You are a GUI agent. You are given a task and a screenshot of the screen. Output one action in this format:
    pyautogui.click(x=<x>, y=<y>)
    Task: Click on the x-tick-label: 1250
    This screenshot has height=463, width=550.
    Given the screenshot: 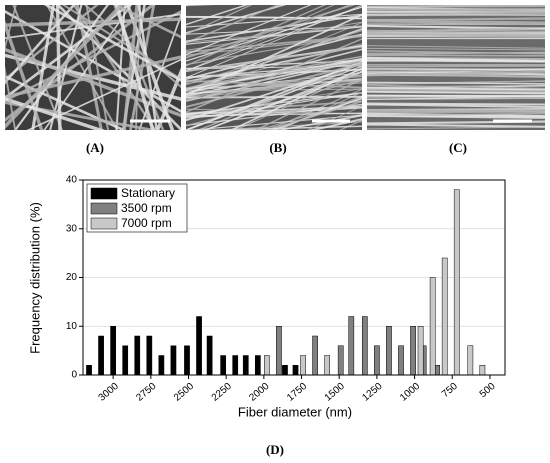 What is the action you would take?
    pyautogui.click(x=372, y=392)
    